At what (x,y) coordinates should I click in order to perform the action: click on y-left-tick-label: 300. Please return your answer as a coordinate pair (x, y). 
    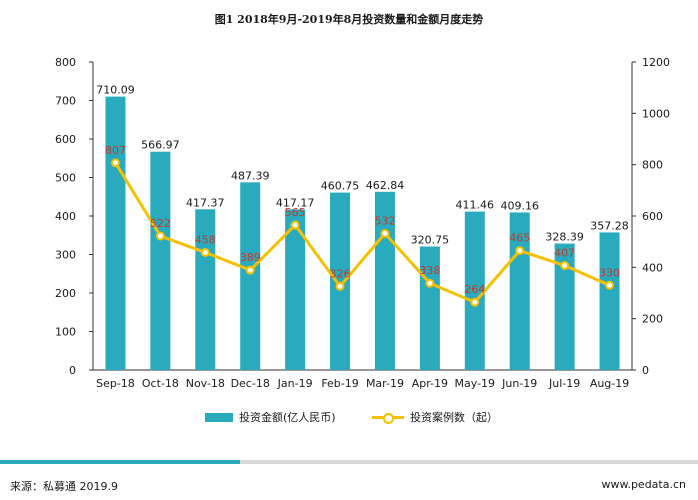
    Looking at the image, I should click on (65, 255).